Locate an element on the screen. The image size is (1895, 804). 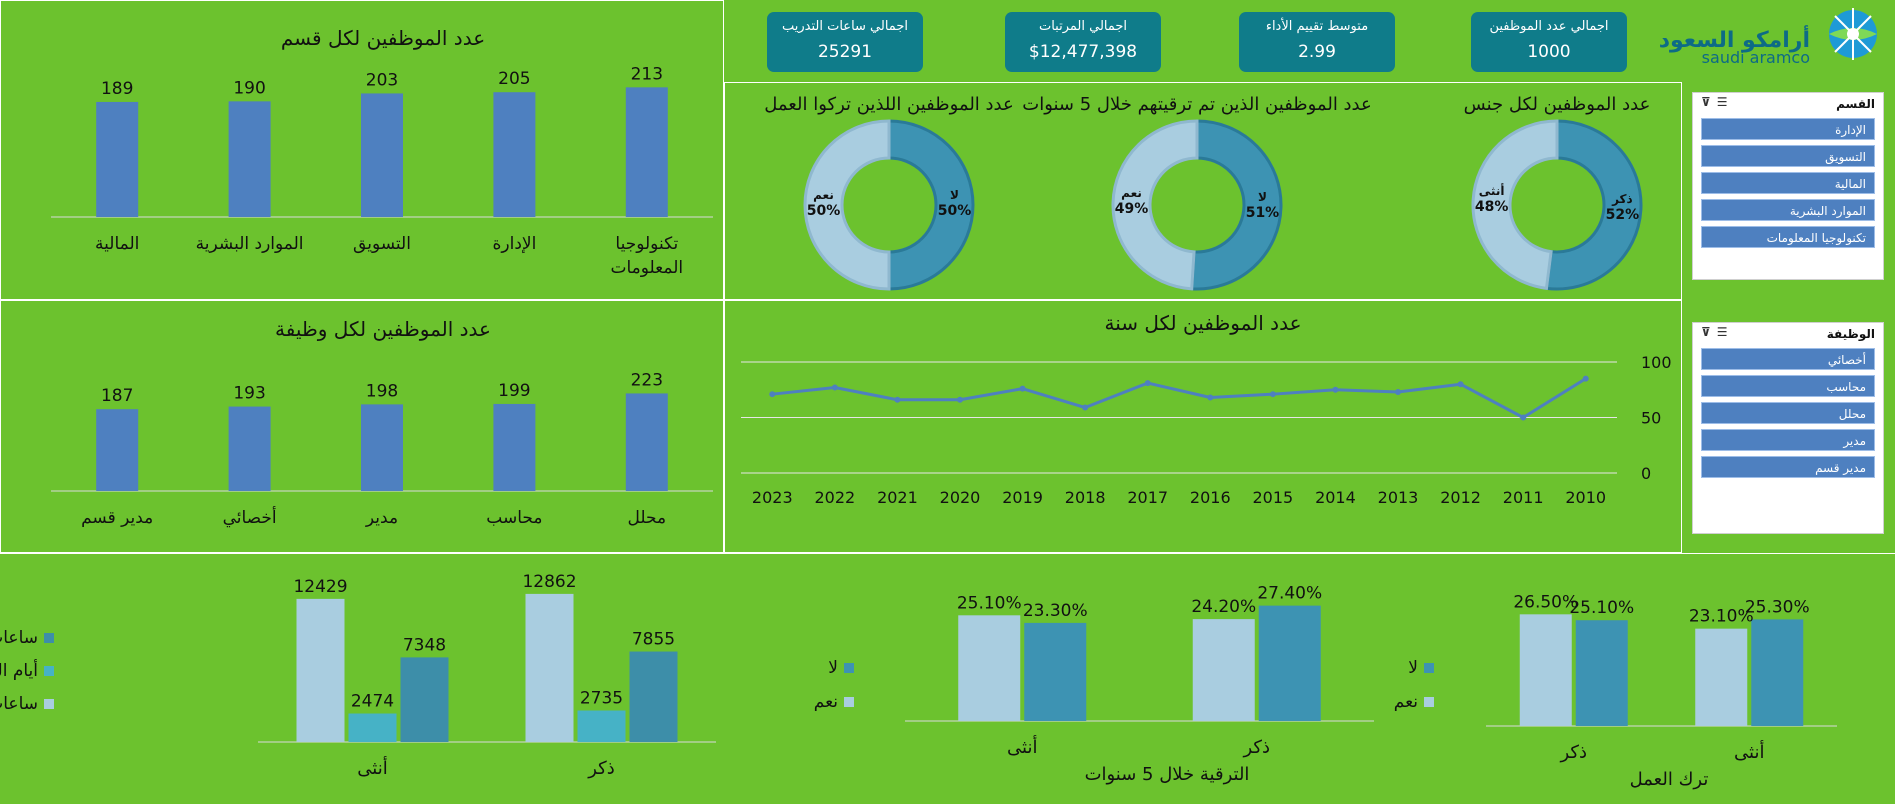
data-label: 27.40% is located at coordinates (1289, 594).